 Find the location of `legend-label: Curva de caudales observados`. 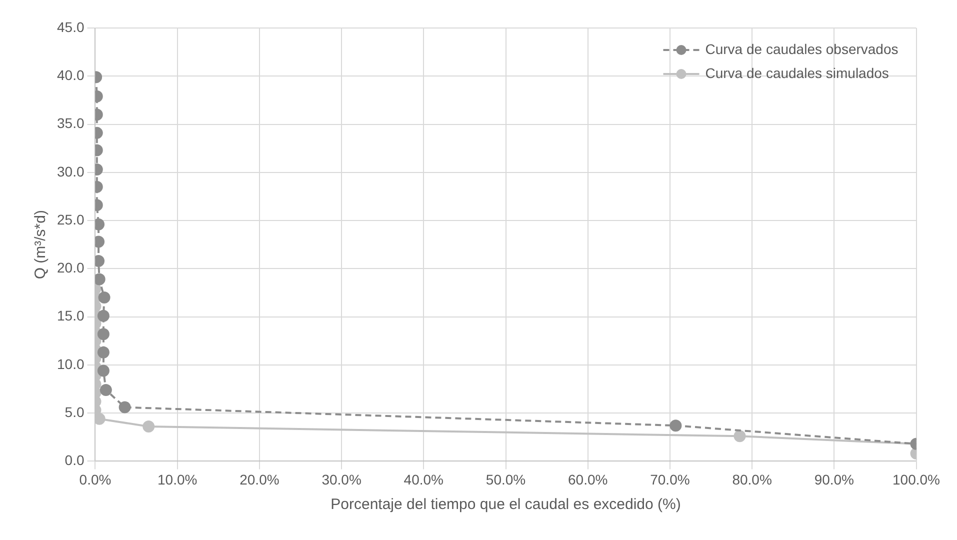

legend-label: Curva de caudales observados is located at coordinates (801, 48).